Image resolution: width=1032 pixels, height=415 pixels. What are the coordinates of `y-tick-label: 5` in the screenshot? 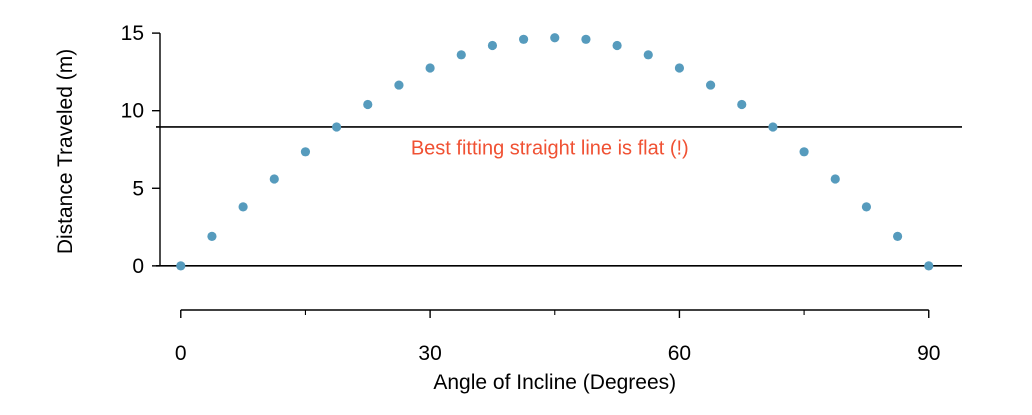 It's located at (138, 188).